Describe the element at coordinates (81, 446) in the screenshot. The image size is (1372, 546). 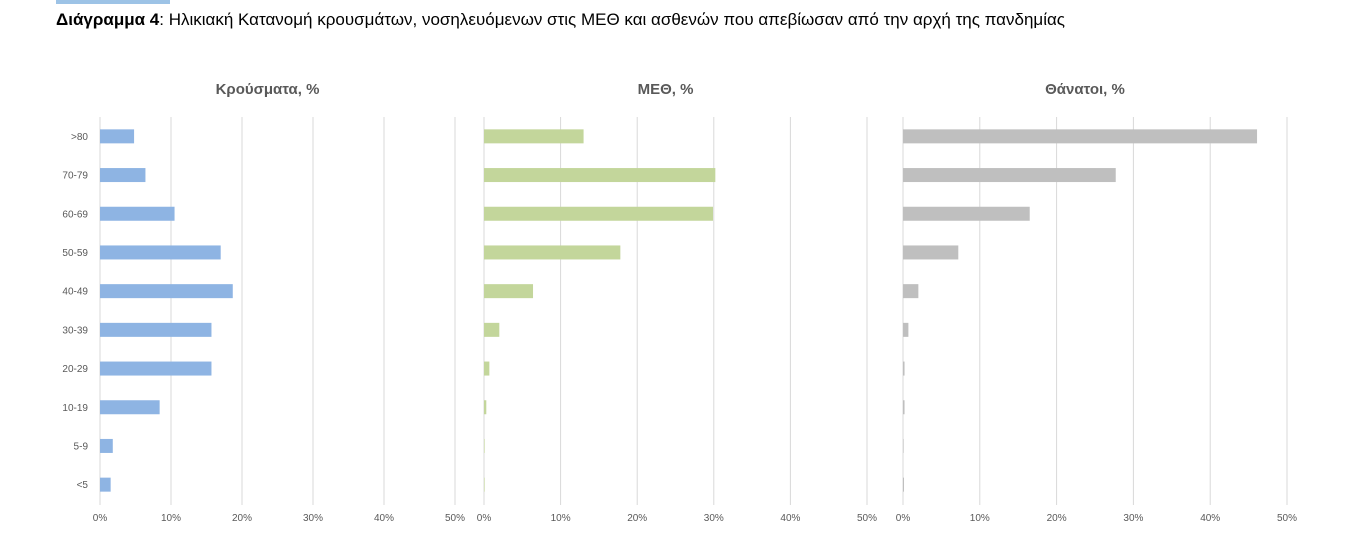
I see `category-label: 5-9` at that location.